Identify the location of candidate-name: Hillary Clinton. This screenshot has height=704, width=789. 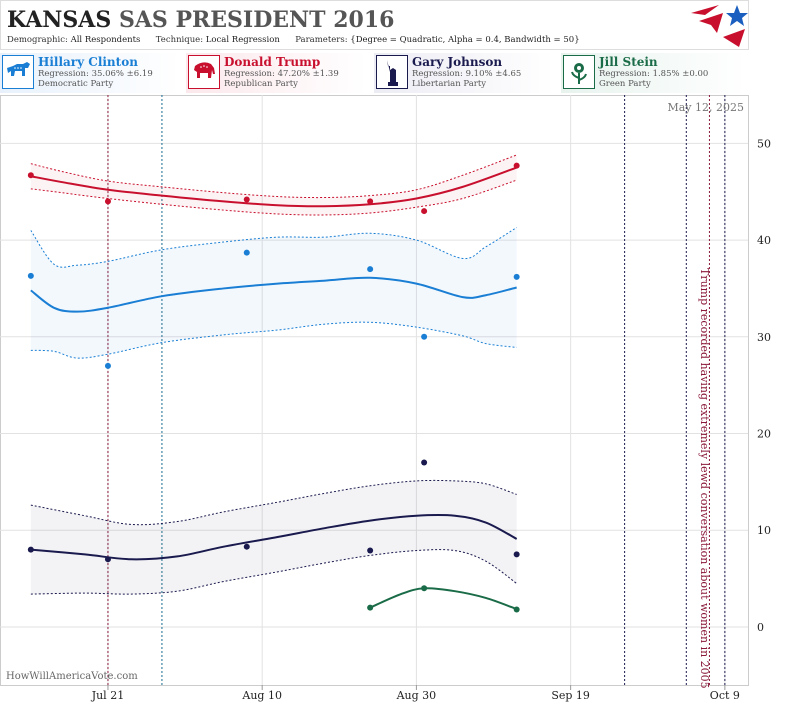
(88, 62).